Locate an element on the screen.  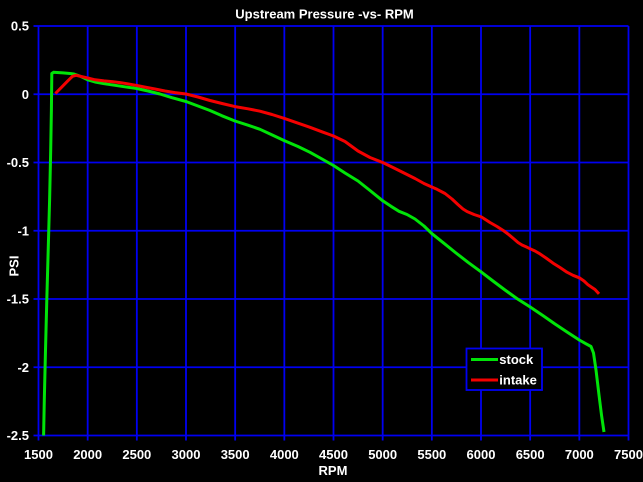
svg-text: -2.5 is located at coordinates (18, 435).